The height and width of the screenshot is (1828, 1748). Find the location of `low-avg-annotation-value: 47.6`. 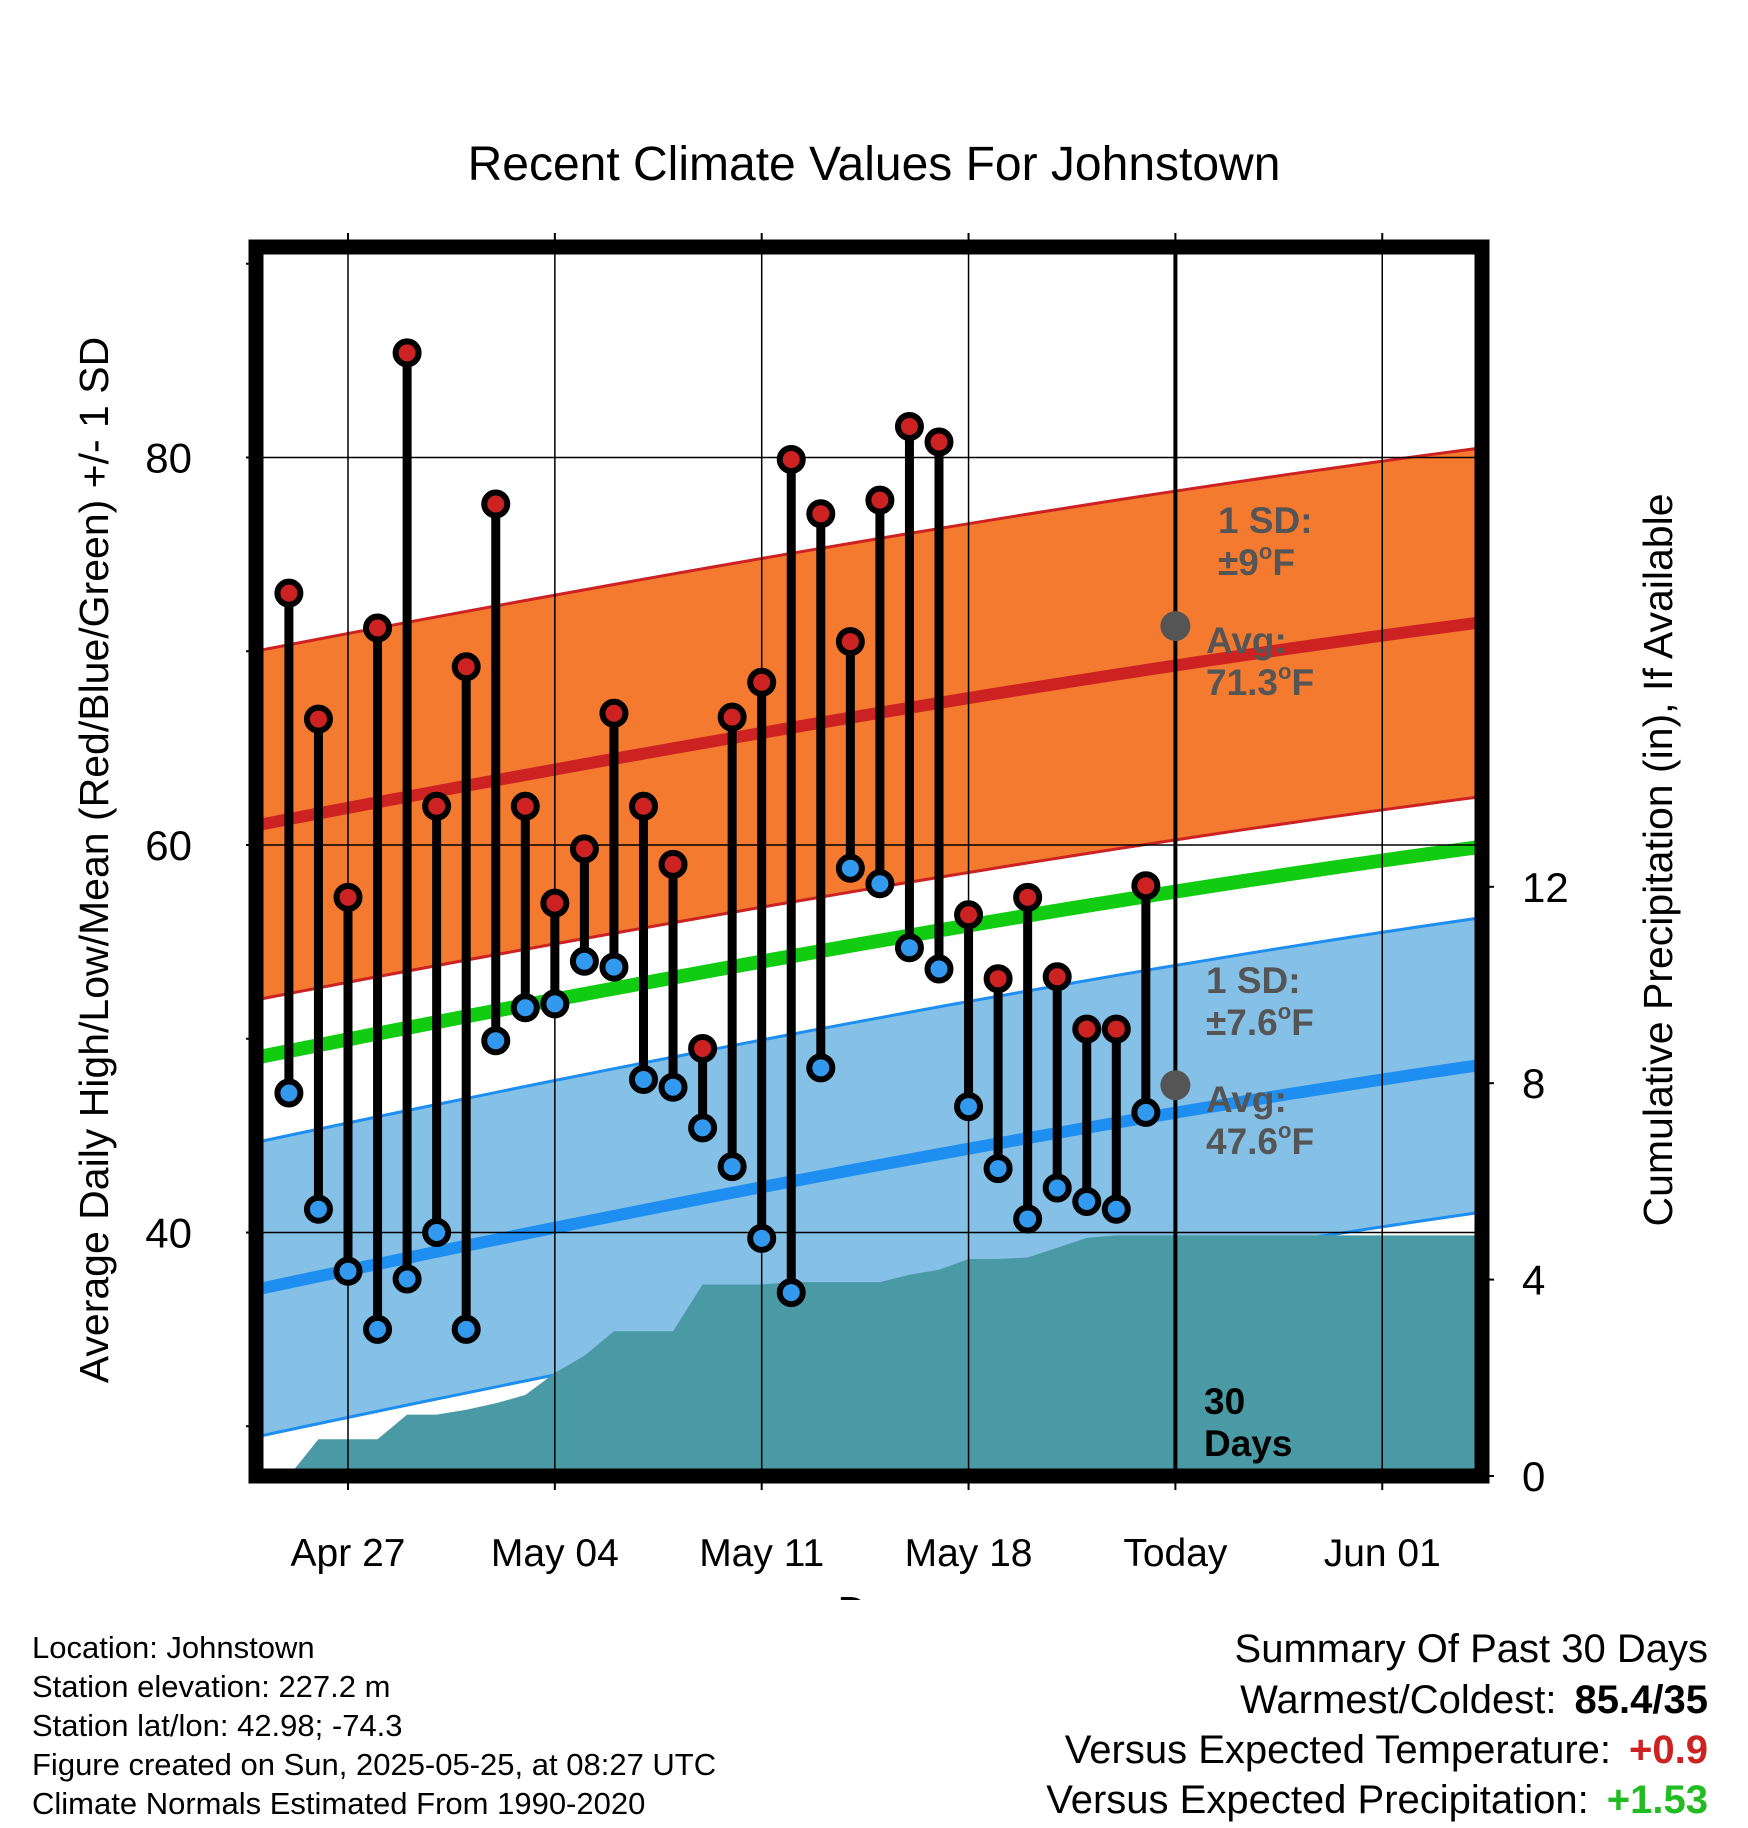

low-avg-annotation-value: 47.6 is located at coordinates (1242, 1141).